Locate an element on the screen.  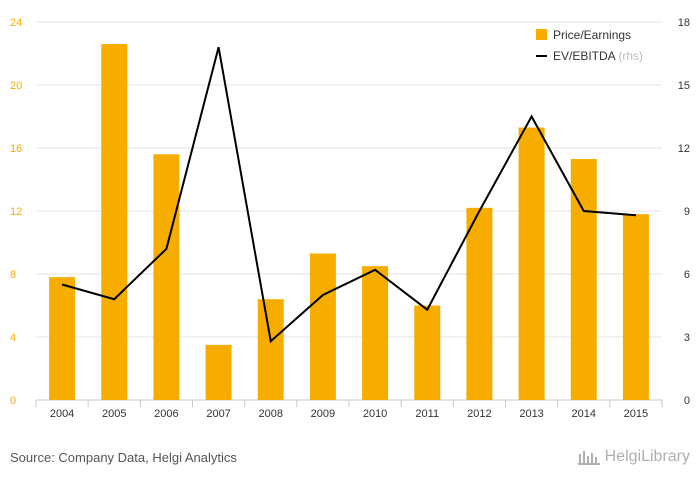
left-axis-tick-label: 12 is located at coordinates (16, 212).